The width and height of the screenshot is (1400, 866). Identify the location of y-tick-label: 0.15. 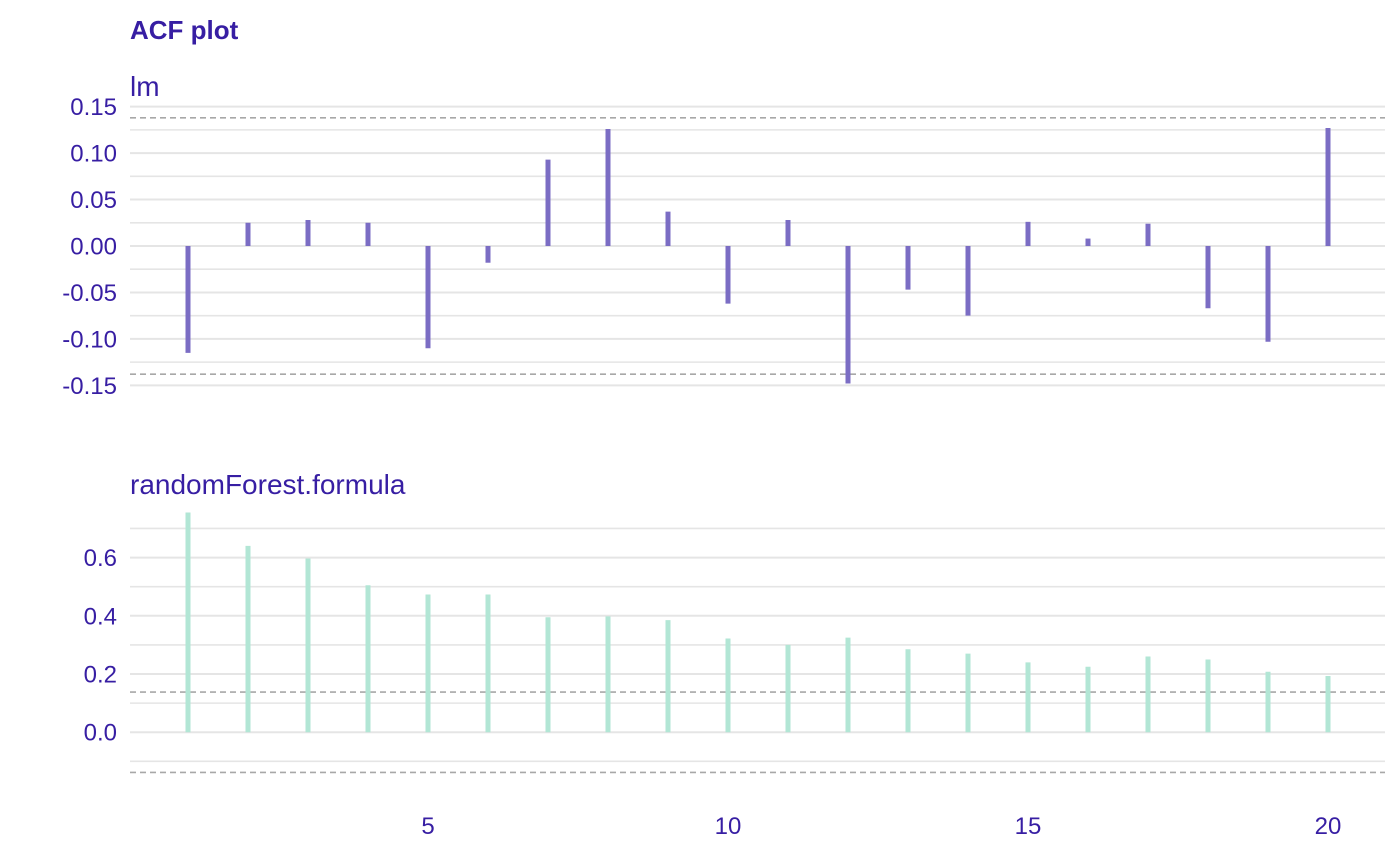
(93, 107).